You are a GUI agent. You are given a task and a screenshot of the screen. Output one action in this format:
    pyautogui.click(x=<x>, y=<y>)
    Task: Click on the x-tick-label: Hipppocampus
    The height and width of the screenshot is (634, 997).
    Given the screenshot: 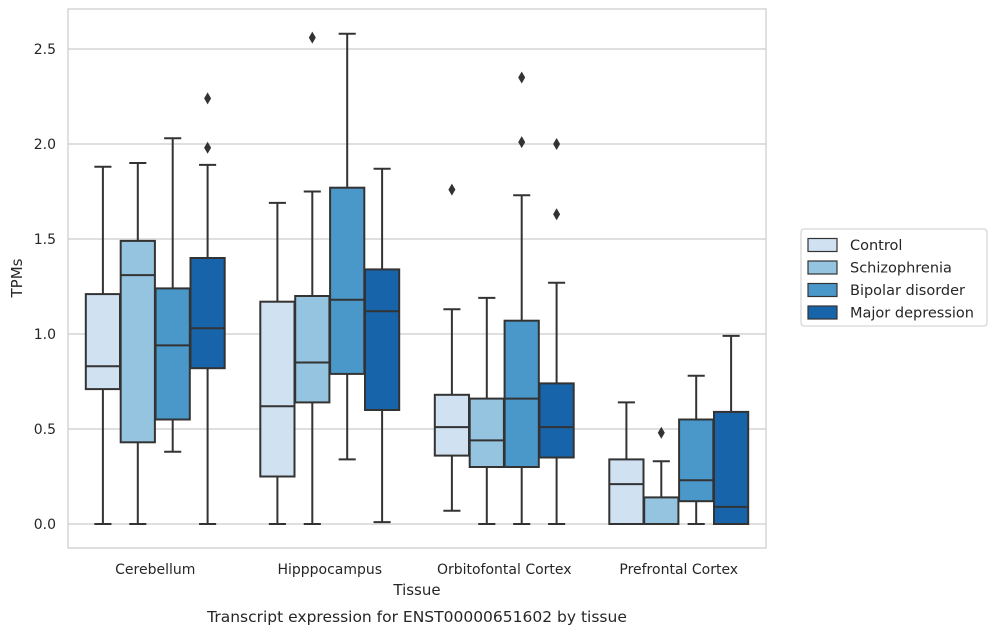 What is the action you would take?
    pyautogui.click(x=329, y=570)
    